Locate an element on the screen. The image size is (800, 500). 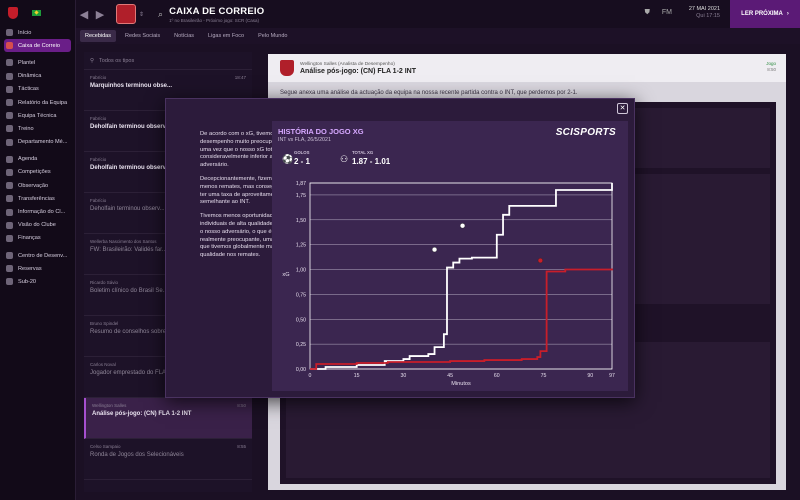
xg-stat: ⚇ TOTAL XG 1.87 - 1.01 is located at coordinates (365, 158).